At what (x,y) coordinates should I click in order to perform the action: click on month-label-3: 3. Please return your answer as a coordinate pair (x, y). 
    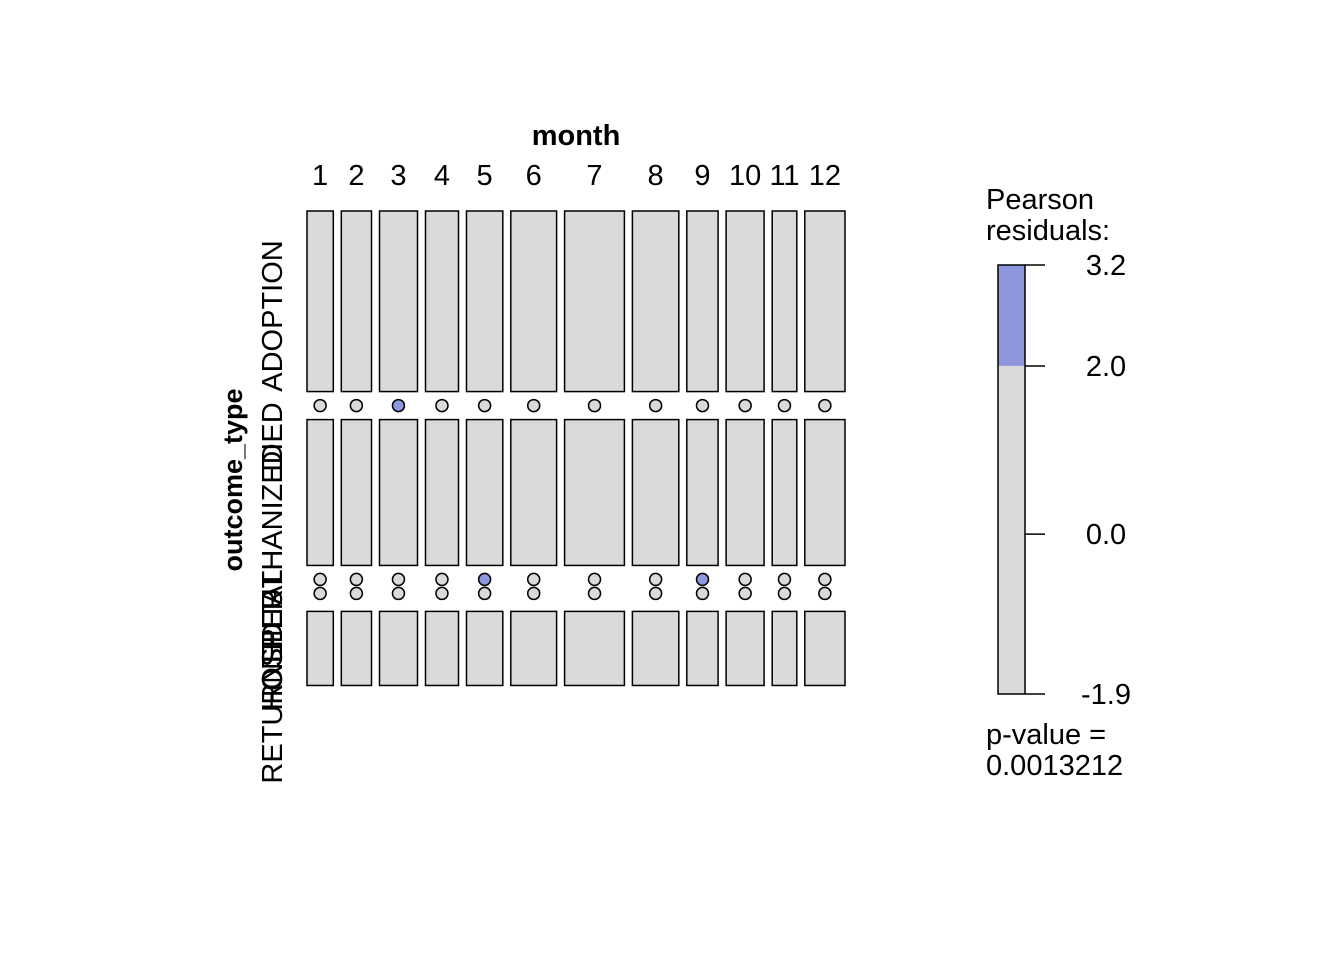
    Looking at the image, I should click on (398, 176).